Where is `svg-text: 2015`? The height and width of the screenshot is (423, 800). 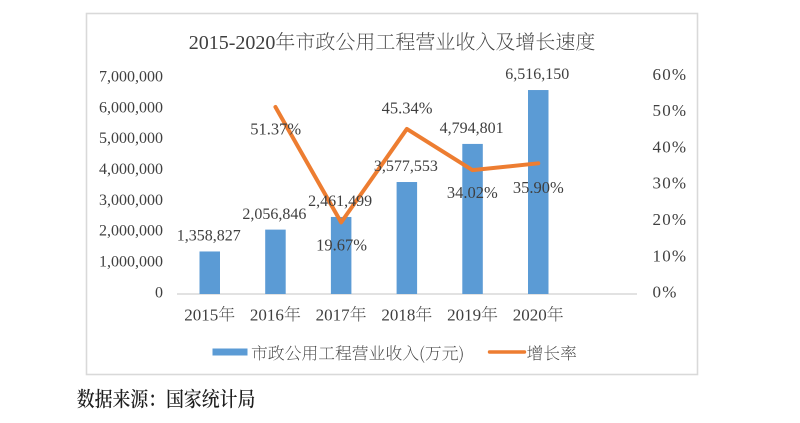
svg-text: 2015 is located at coordinates (201, 314).